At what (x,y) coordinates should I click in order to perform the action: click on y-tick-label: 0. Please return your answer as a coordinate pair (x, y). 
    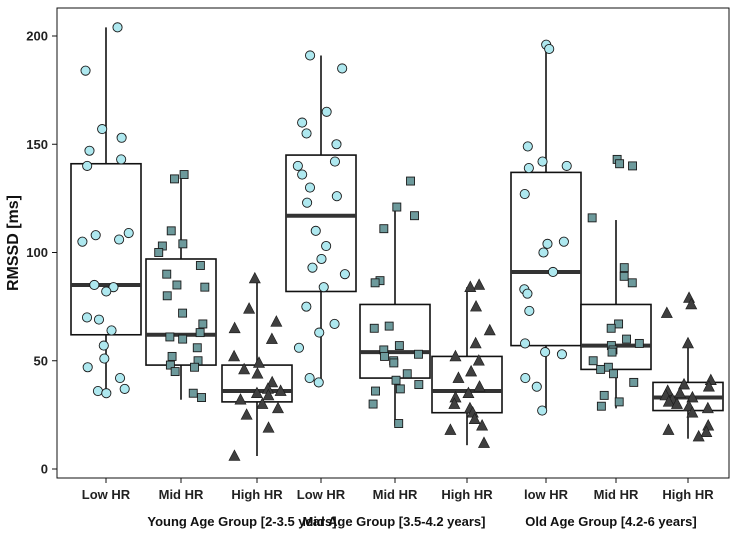
    Looking at the image, I should click on (44, 469).